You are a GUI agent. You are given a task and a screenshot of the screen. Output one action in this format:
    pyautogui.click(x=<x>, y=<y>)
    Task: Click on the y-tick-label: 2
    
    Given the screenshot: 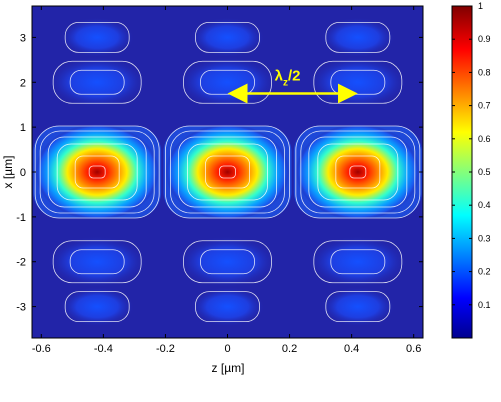 What is the action you would take?
    pyautogui.click(x=23, y=83)
    